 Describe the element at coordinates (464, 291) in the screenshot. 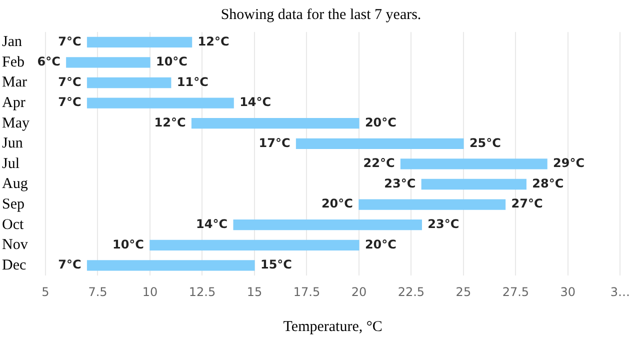

I see `x-tick-label: 25` at that location.